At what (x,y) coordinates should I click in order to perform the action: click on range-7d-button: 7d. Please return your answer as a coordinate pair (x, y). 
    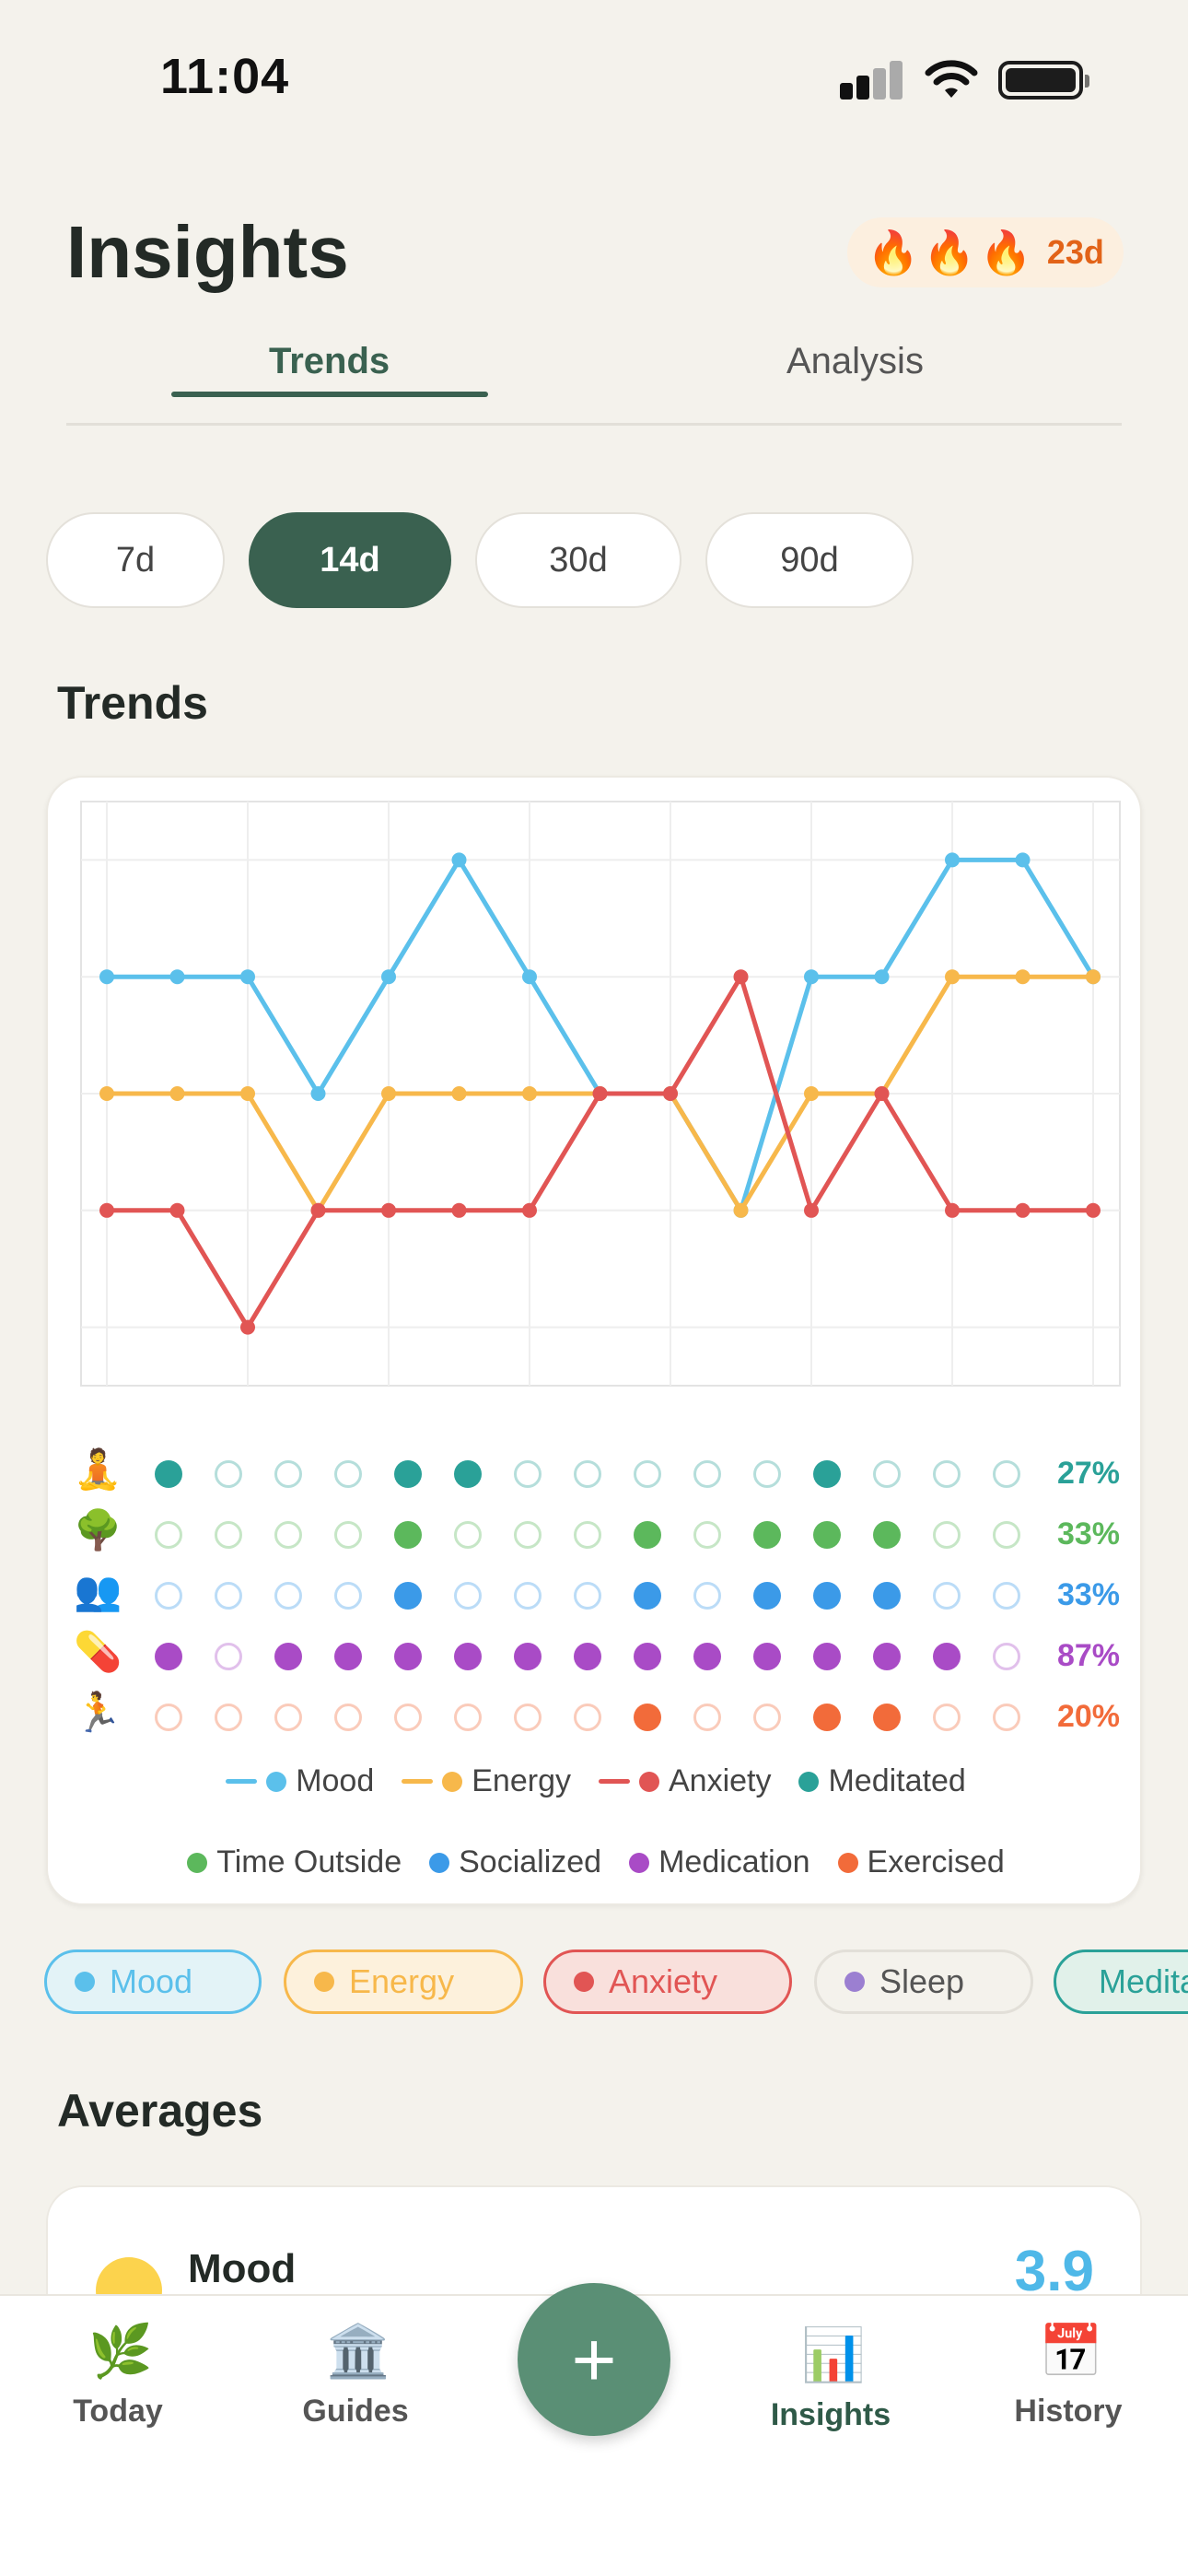
    Looking at the image, I should click on (135, 560).